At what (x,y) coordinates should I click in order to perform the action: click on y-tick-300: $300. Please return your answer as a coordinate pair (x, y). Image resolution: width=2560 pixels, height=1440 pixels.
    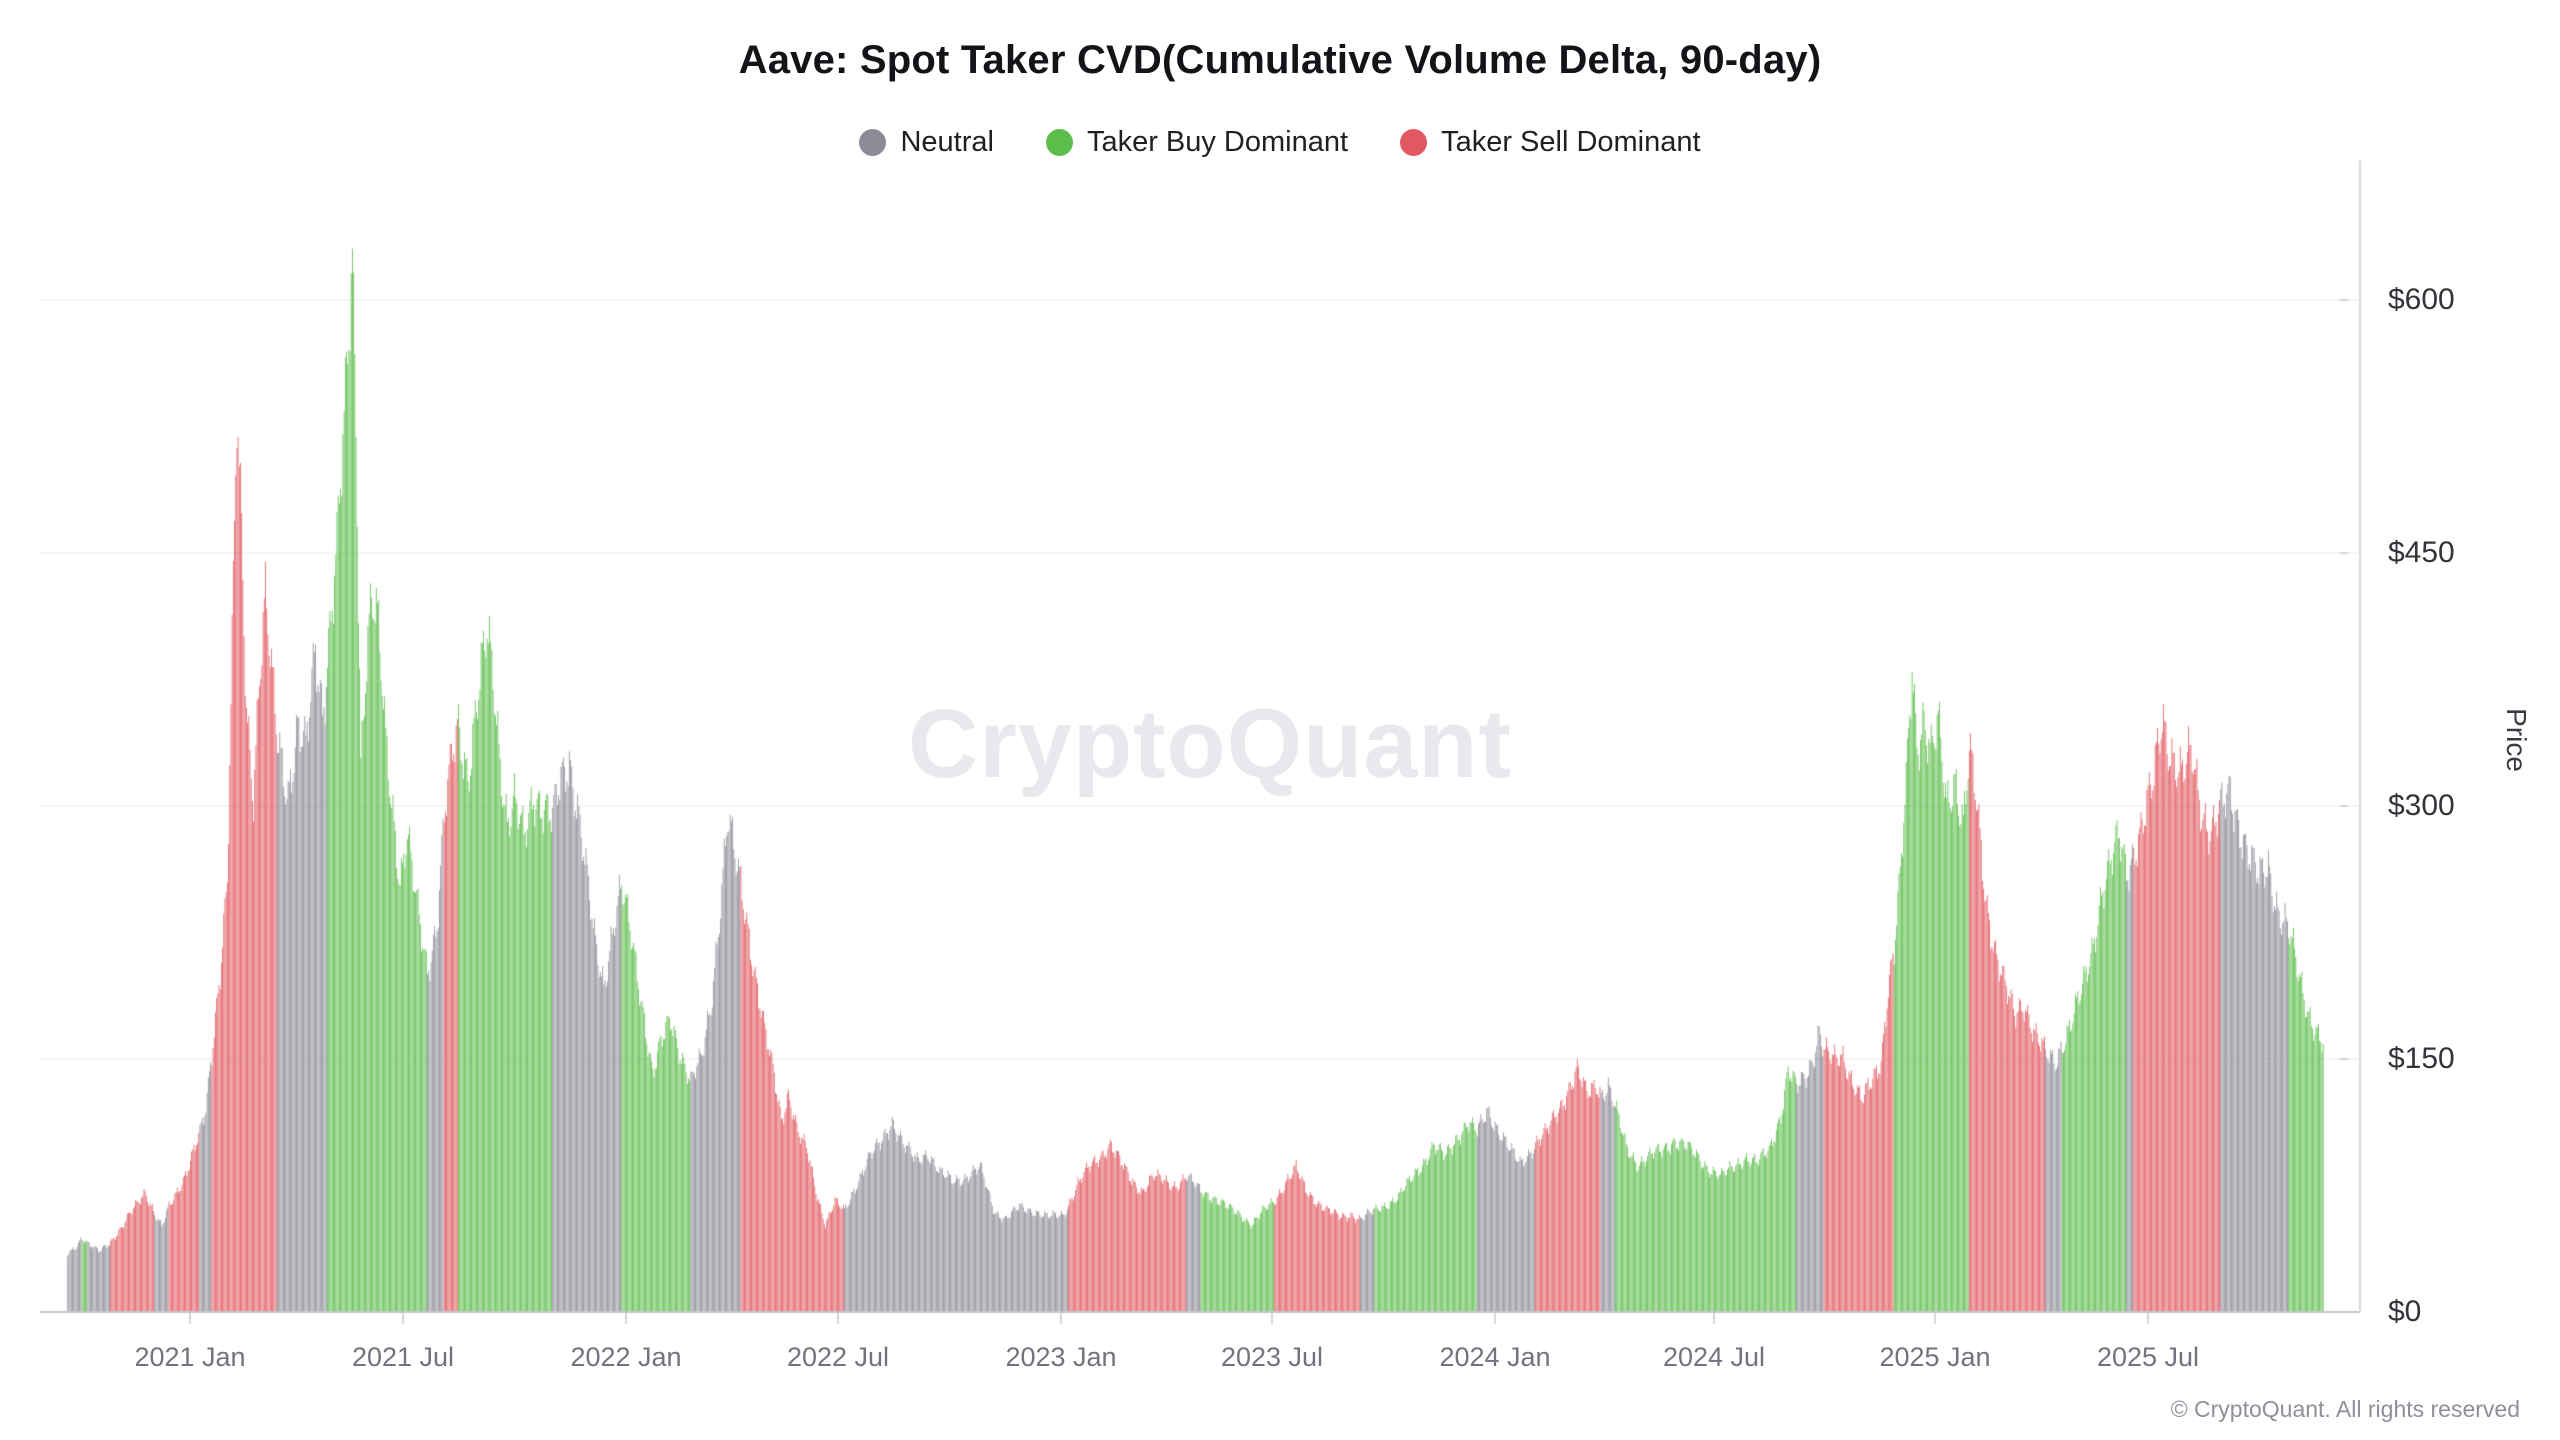
    Looking at the image, I should click on (2421, 805).